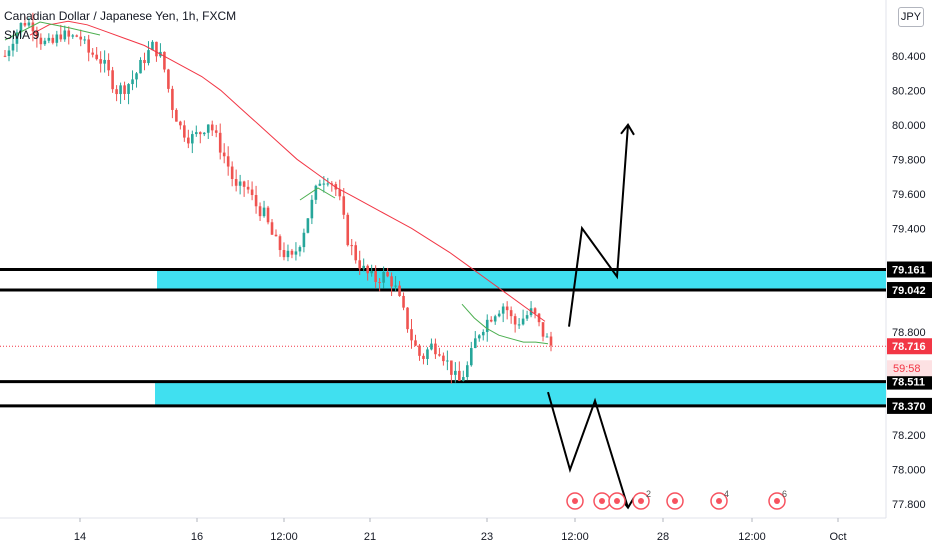 The height and width of the screenshot is (550, 932). I want to click on y-tick-label: 78.000, so click(909, 471).